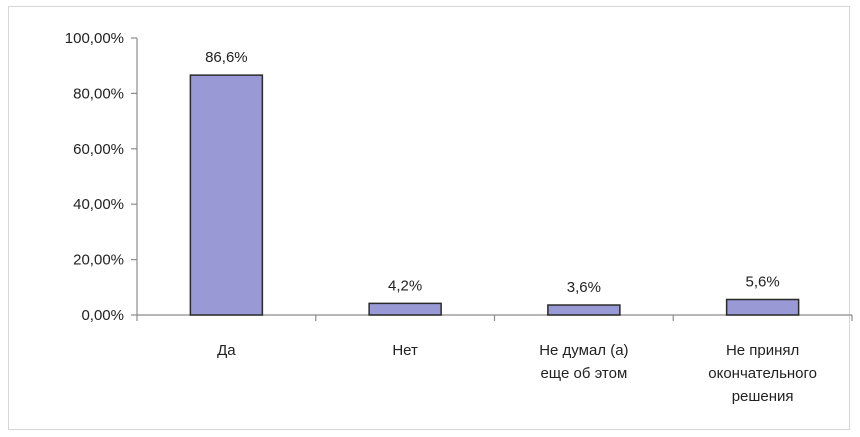 The width and height of the screenshot is (860, 437). I want to click on data-label: 3,6%, so click(584, 287).